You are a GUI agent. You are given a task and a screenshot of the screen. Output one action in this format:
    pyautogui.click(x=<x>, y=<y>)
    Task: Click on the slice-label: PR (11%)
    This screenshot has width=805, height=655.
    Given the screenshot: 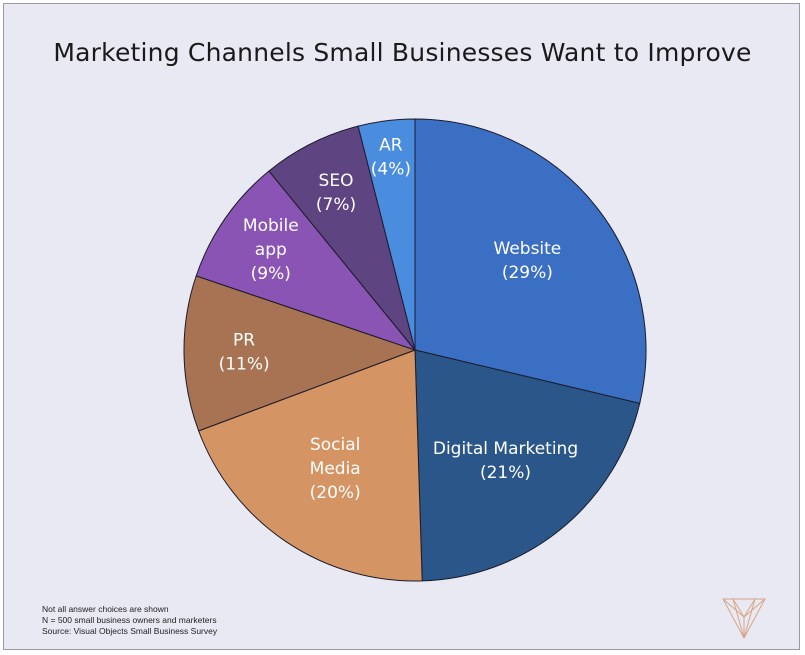 What is the action you would take?
    pyautogui.click(x=244, y=353)
    